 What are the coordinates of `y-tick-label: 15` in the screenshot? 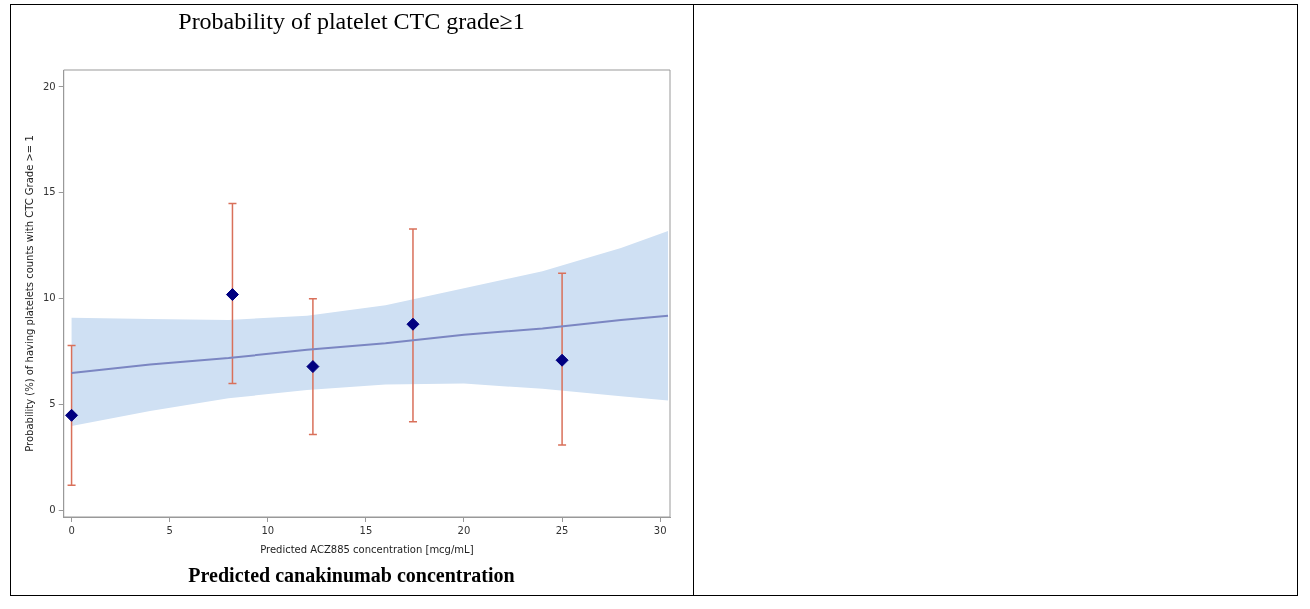 It's located at (49, 192).